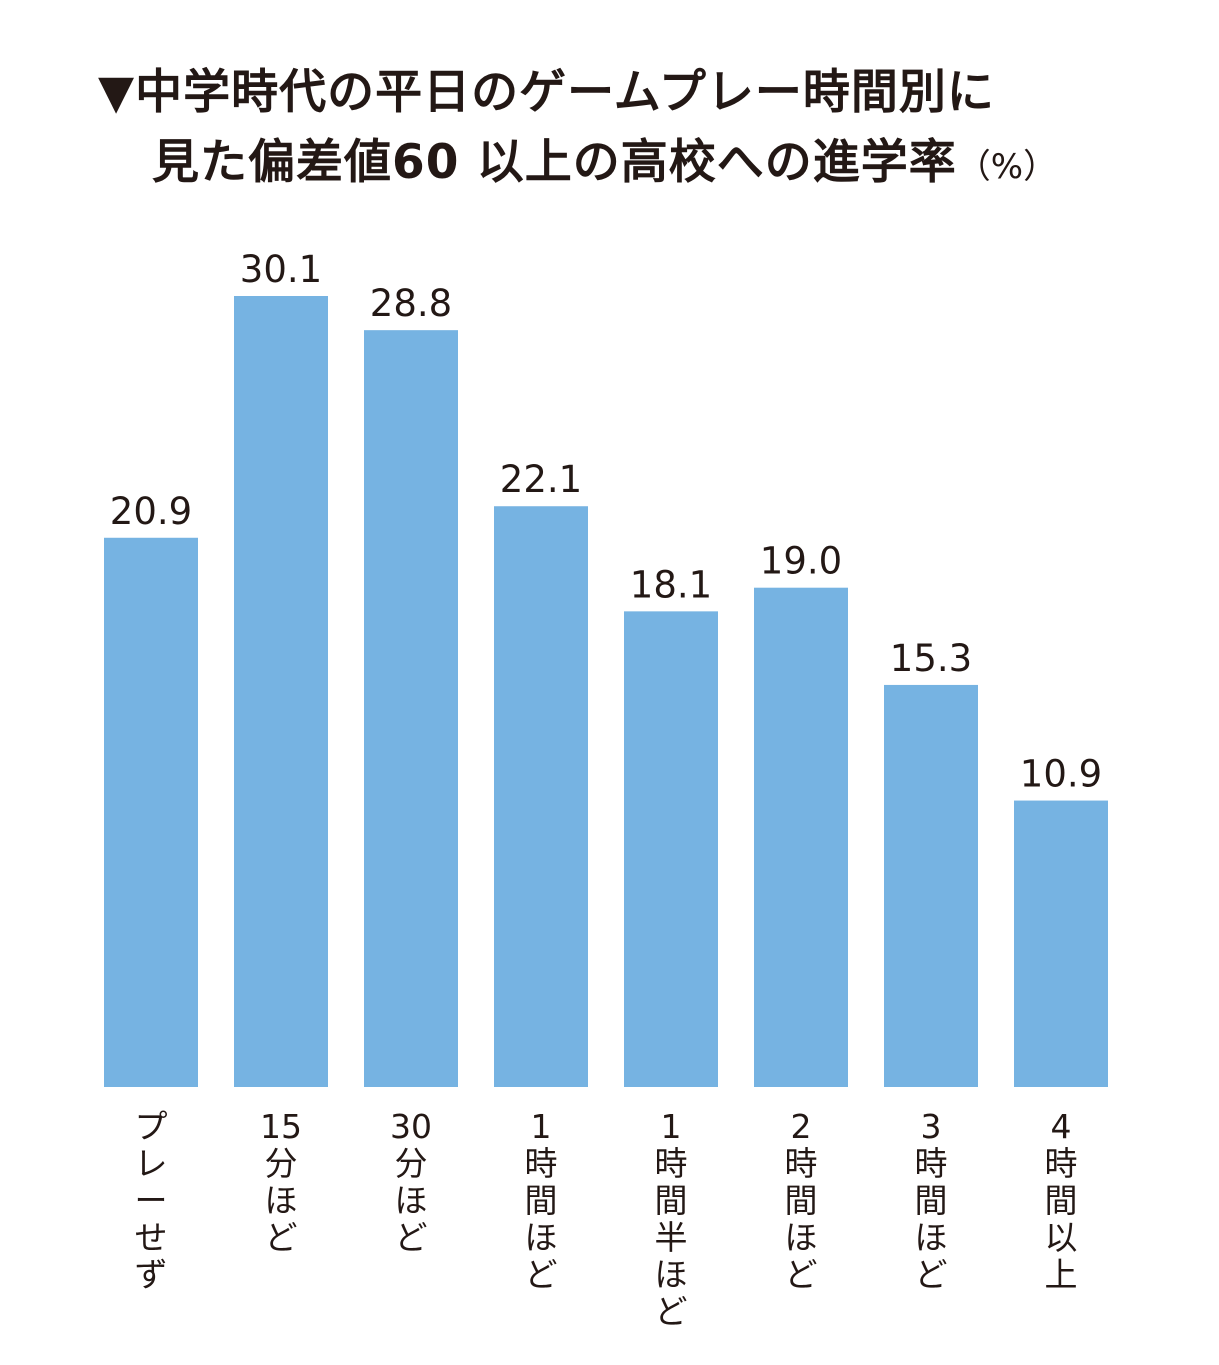 The width and height of the screenshot is (1219, 1365). What do you see at coordinates (1061, 1200) in the screenshot?
I see `category-label-8-char-3: 間` at bounding box center [1061, 1200].